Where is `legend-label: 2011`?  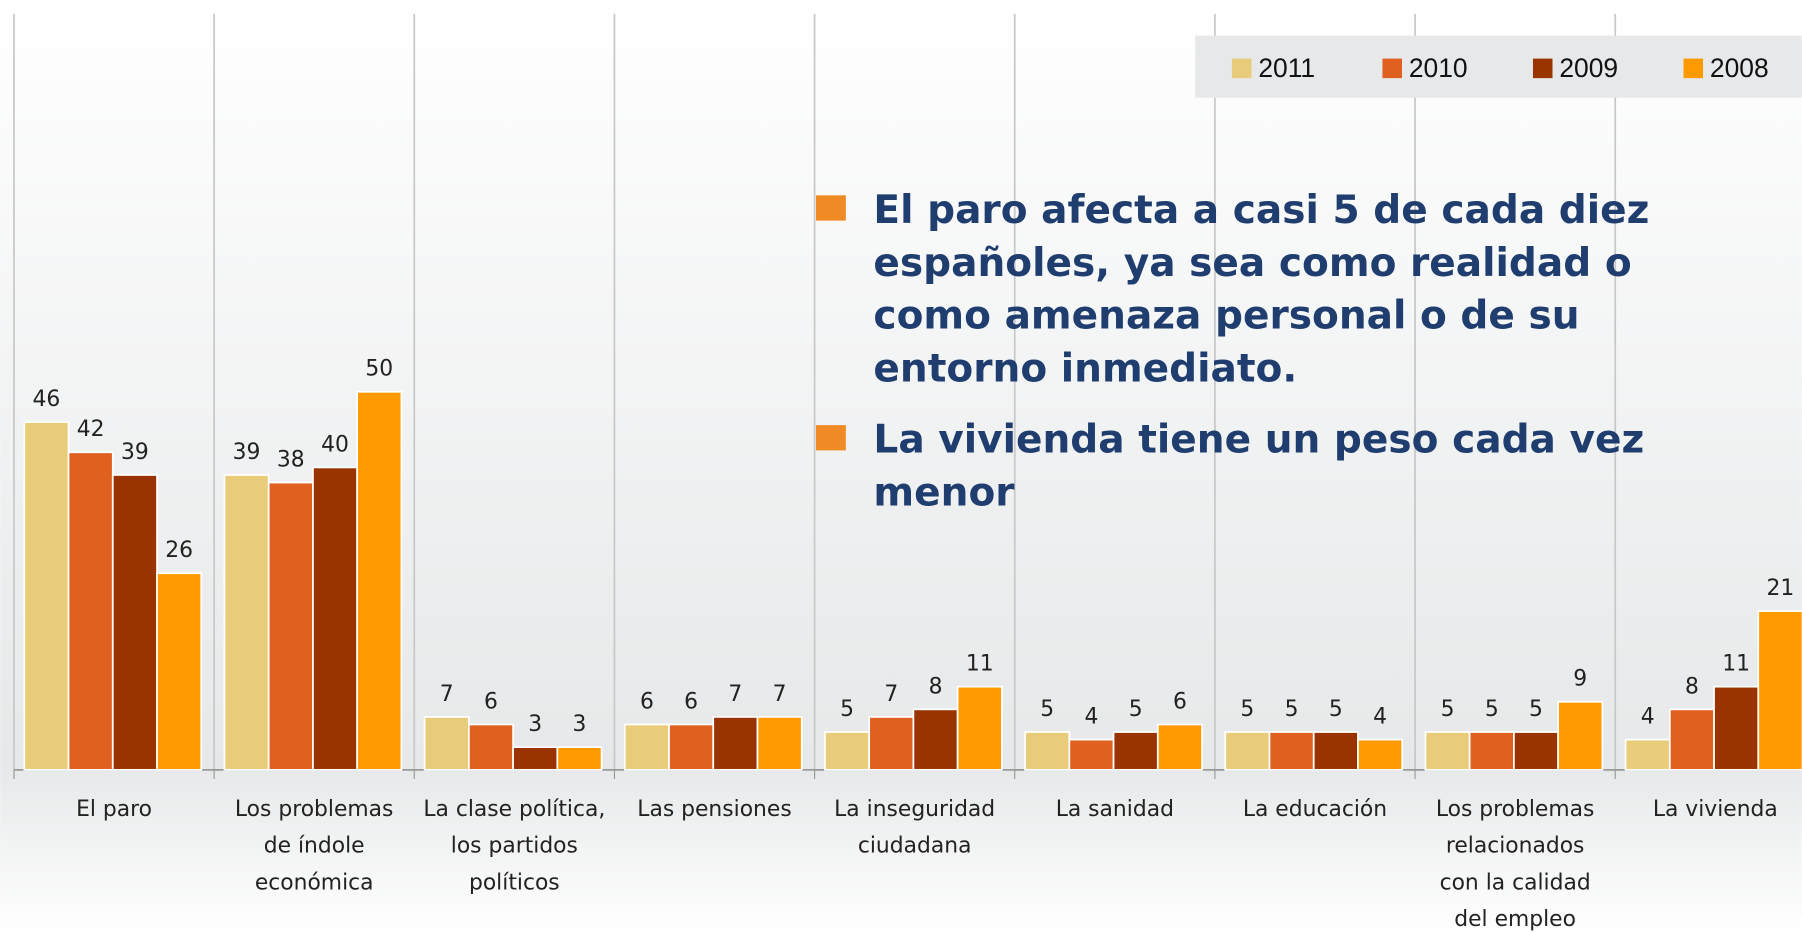 legend-label: 2011 is located at coordinates (1286, 68).